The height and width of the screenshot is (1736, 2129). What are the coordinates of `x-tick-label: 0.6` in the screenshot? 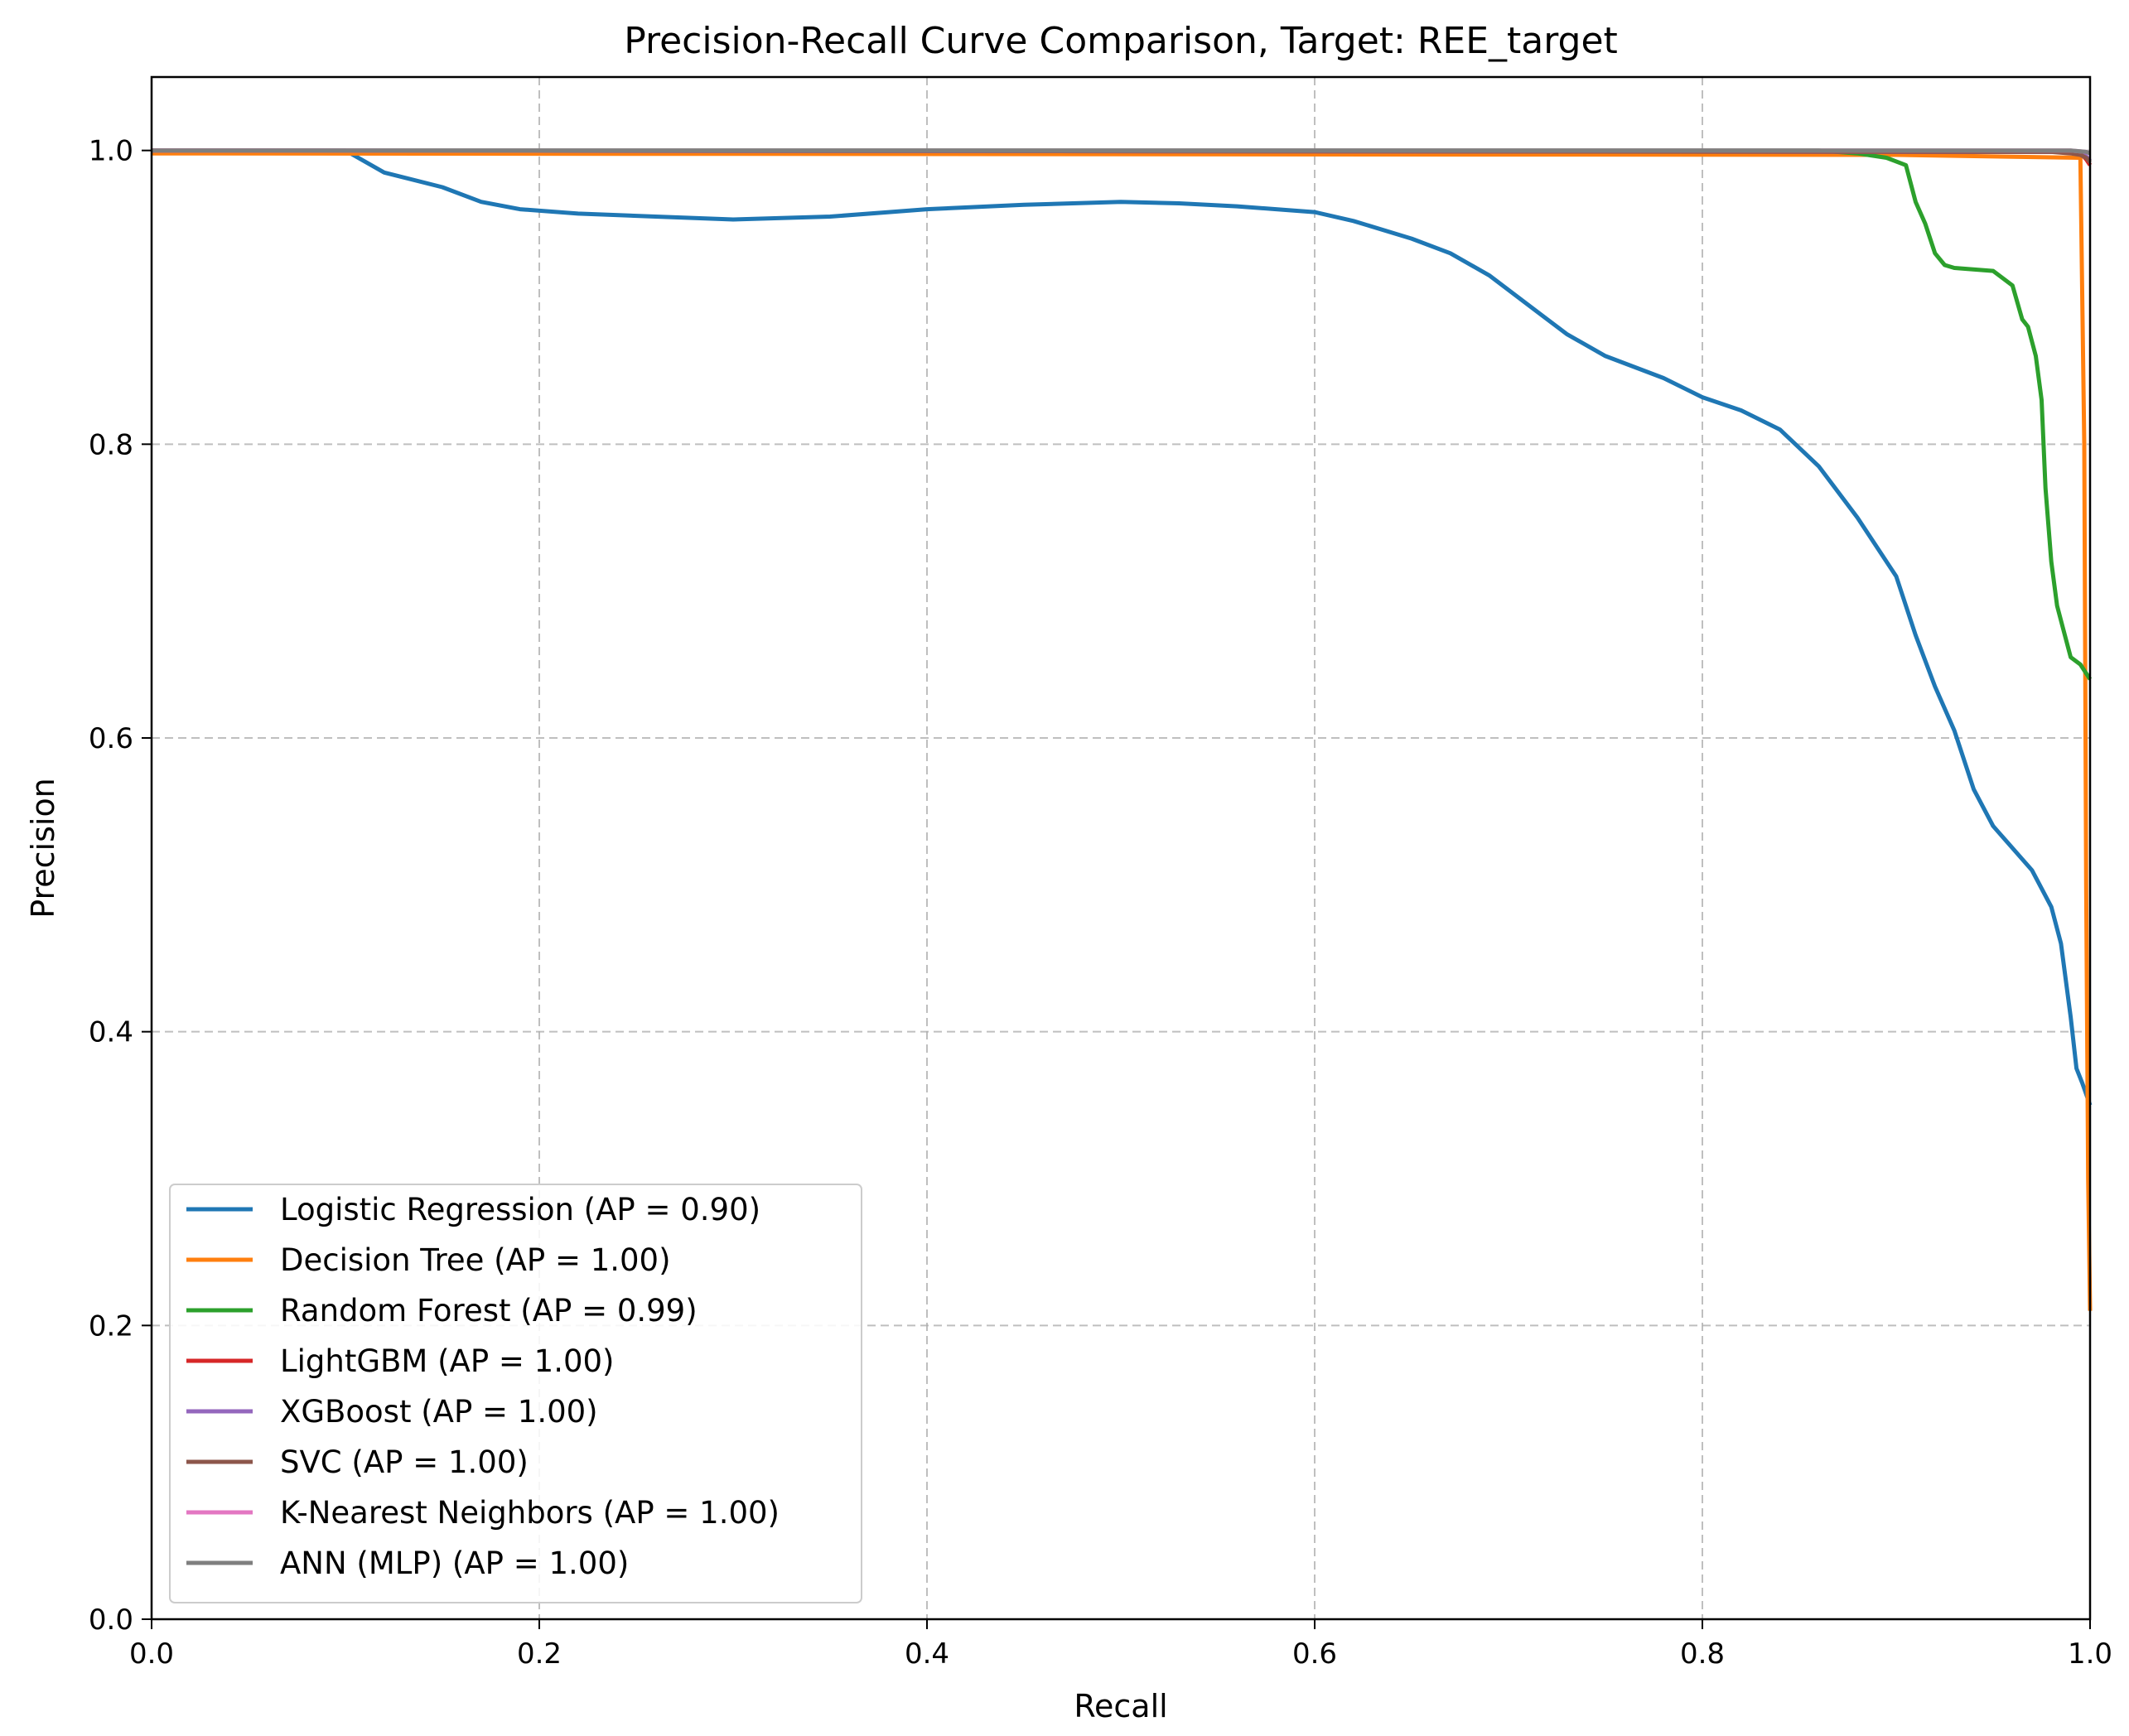 It's located at (1315, 1654).